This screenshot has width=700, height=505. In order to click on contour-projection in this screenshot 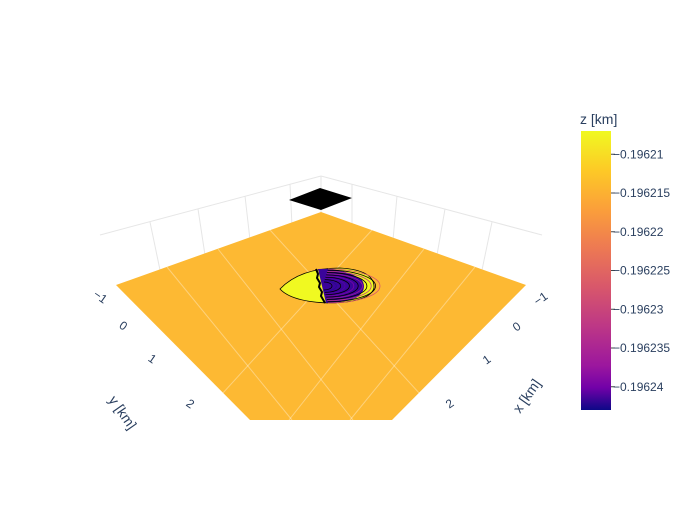, I will do `click(320, 199)`.